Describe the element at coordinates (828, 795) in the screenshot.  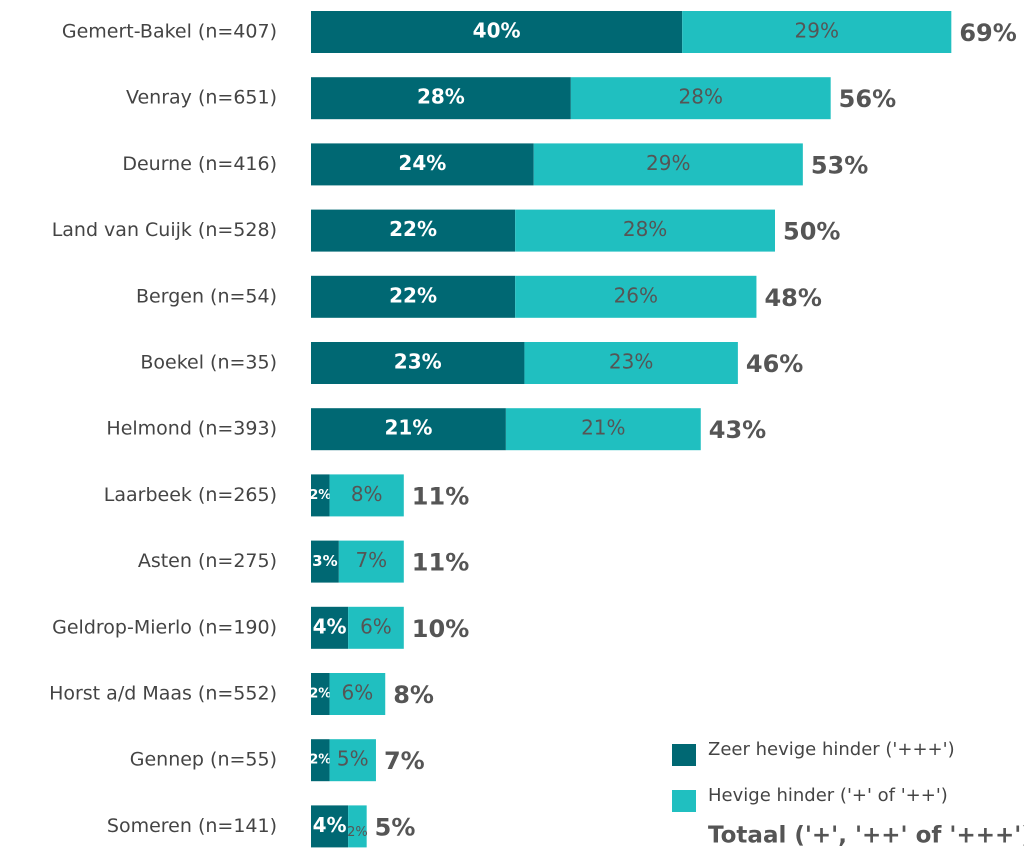
I see `legend-label: Hevige hinder ('+' of '++')` at that location.